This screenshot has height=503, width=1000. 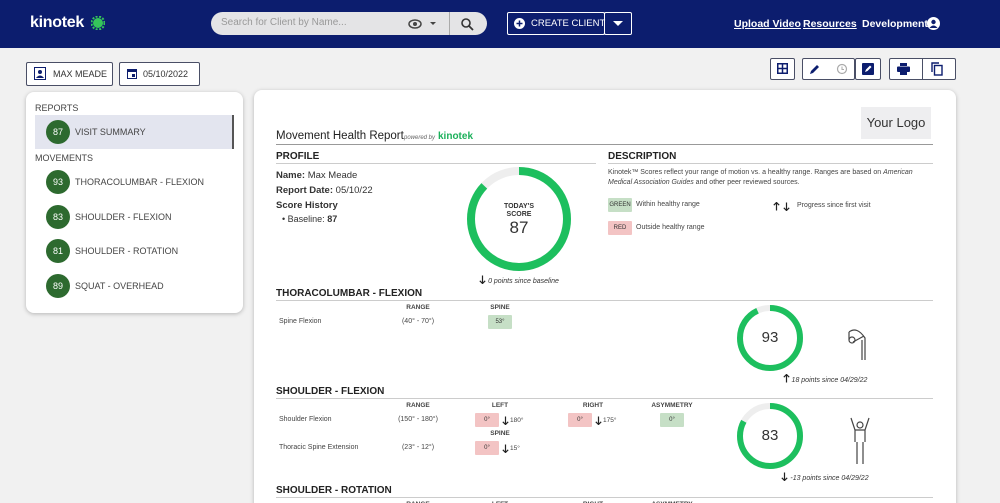 I want to click on value-cell: 53°, so click(x=500, y=322).